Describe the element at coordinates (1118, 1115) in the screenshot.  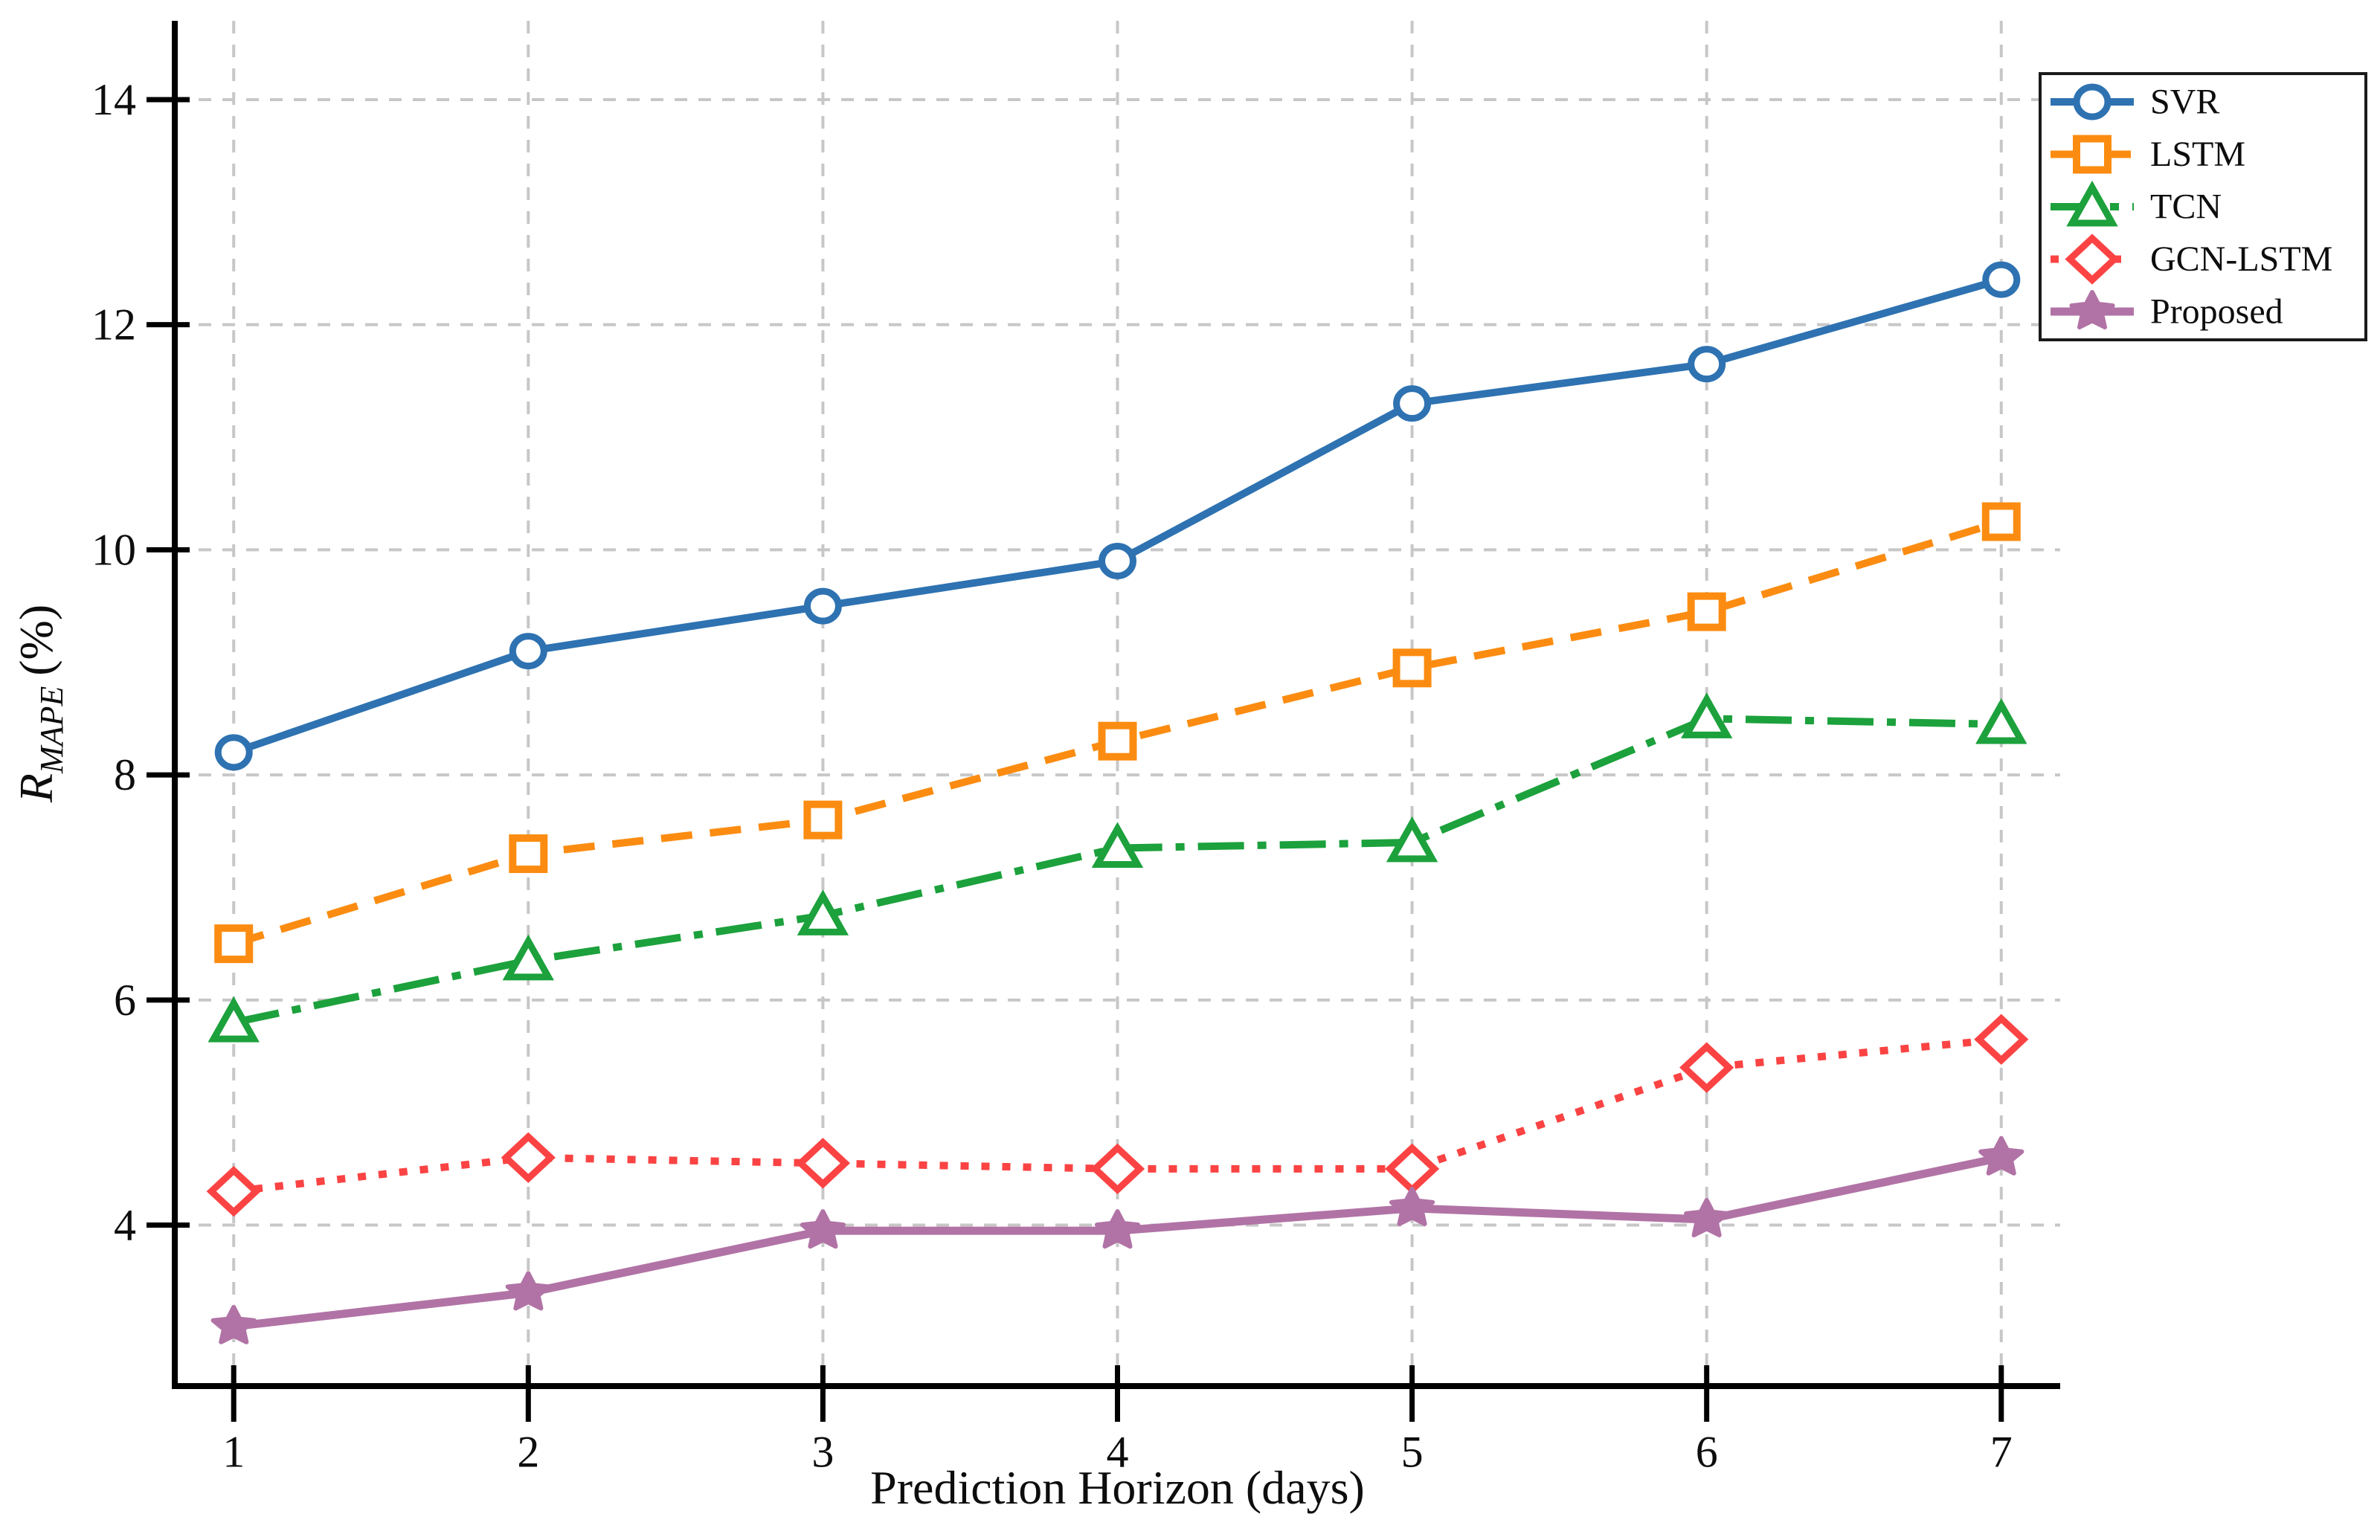
I see `series-gcn-lstm` at that location.